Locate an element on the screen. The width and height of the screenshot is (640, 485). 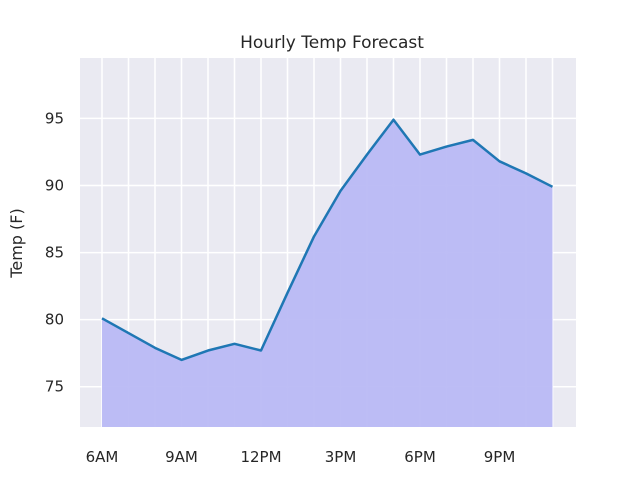
y-tick-label: 95 is located at coordinates (54, 118).